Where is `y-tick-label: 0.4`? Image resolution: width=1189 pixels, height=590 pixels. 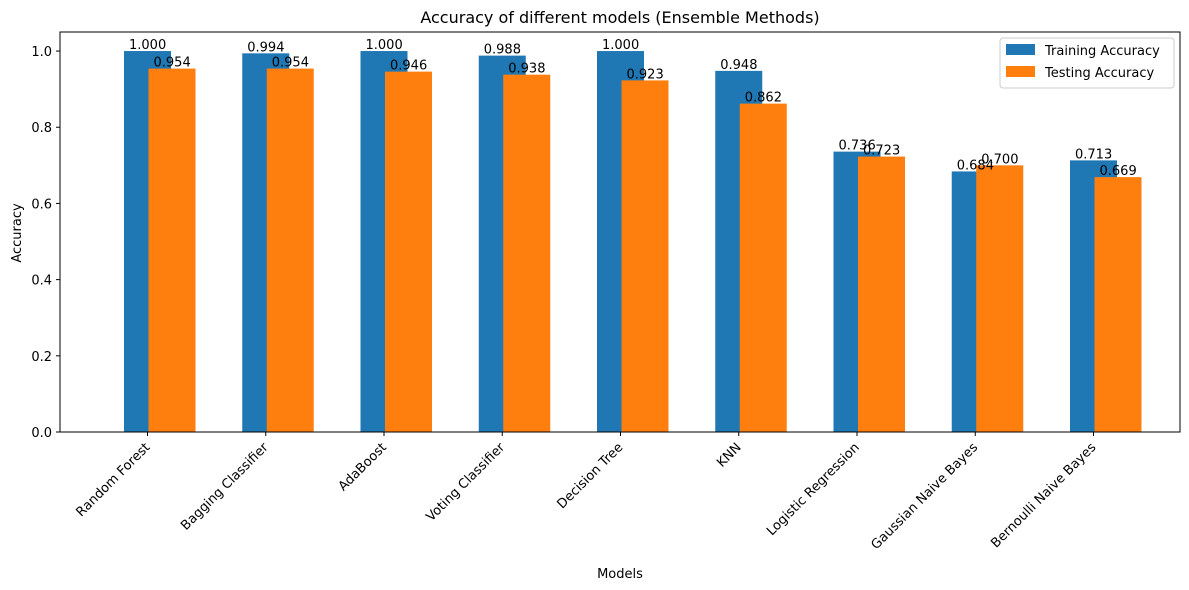 y-tick-label: 0.4 is located at coordinates (41, 281).